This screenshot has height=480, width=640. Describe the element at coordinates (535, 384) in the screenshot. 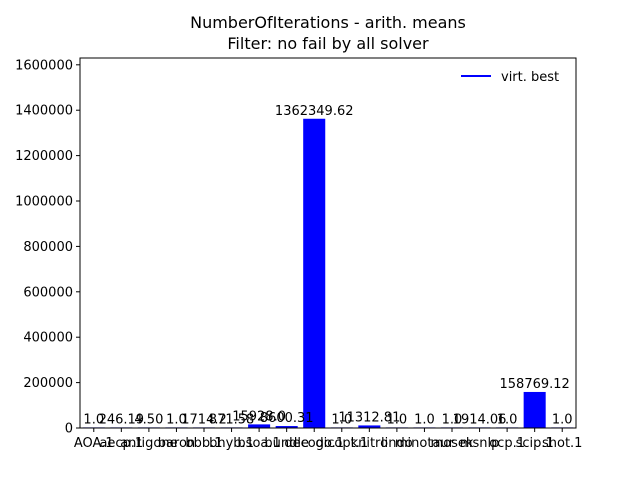

I see `data-label: 158769.12` at that location.